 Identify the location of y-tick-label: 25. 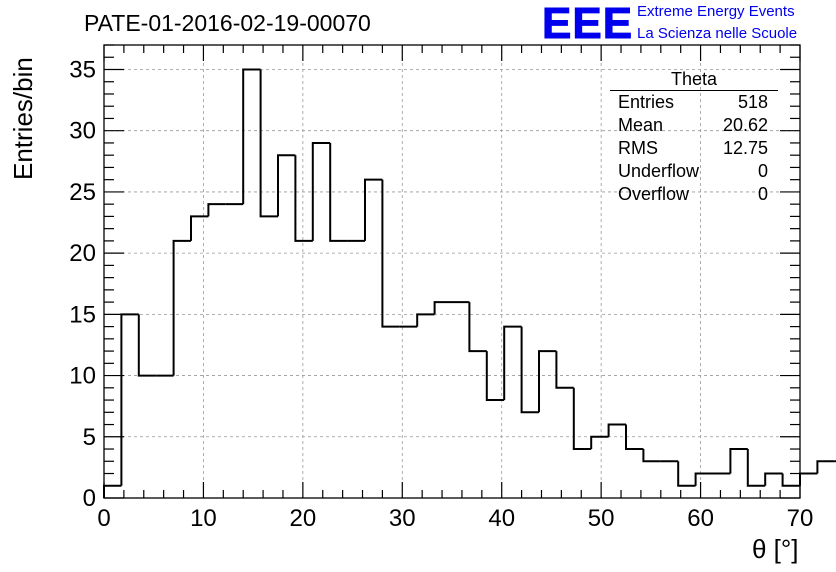
(82, 192).